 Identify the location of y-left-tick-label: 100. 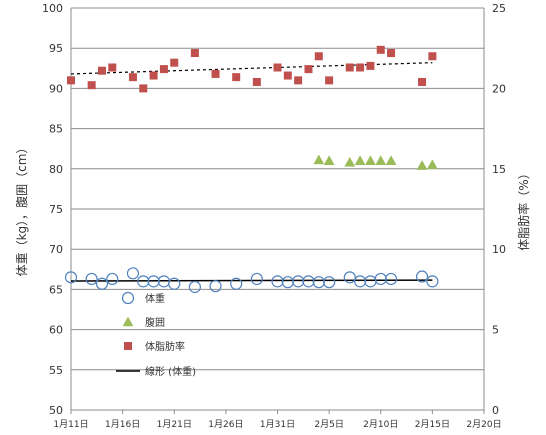
(52, 8).